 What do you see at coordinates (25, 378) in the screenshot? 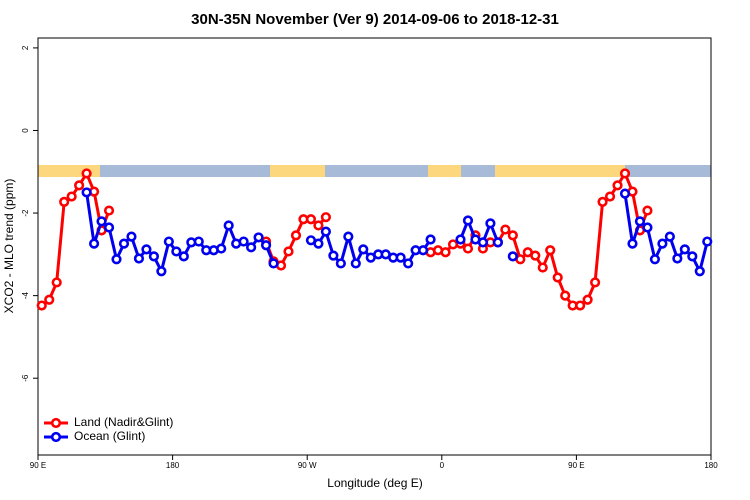
I see `y-tick-label: -6` at bounding box center [25, 378].